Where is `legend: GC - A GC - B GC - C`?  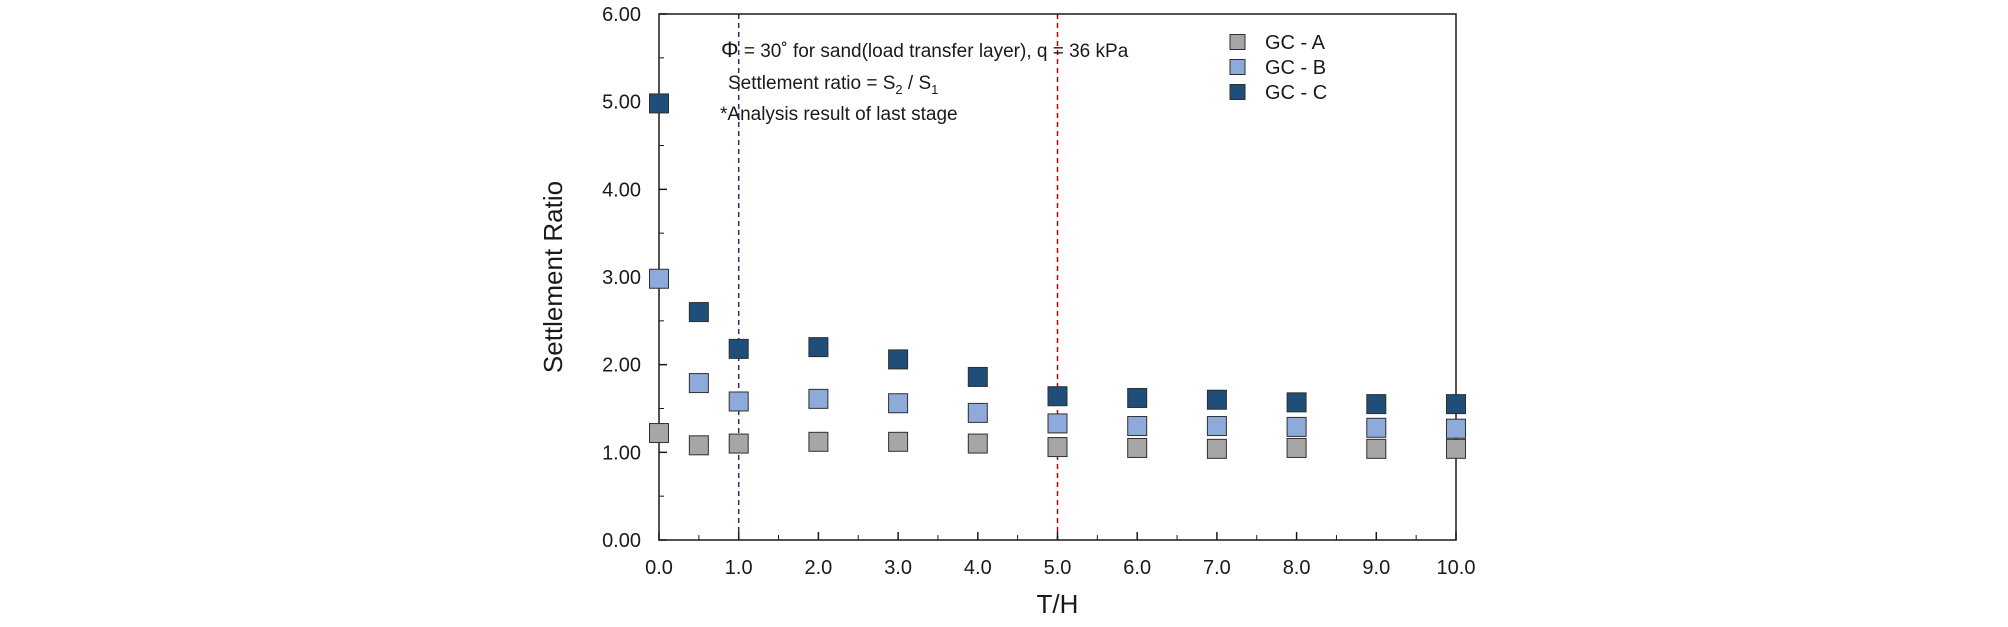
legend: GC - A GC - B GC - C is located at coordinates (1278, 68).